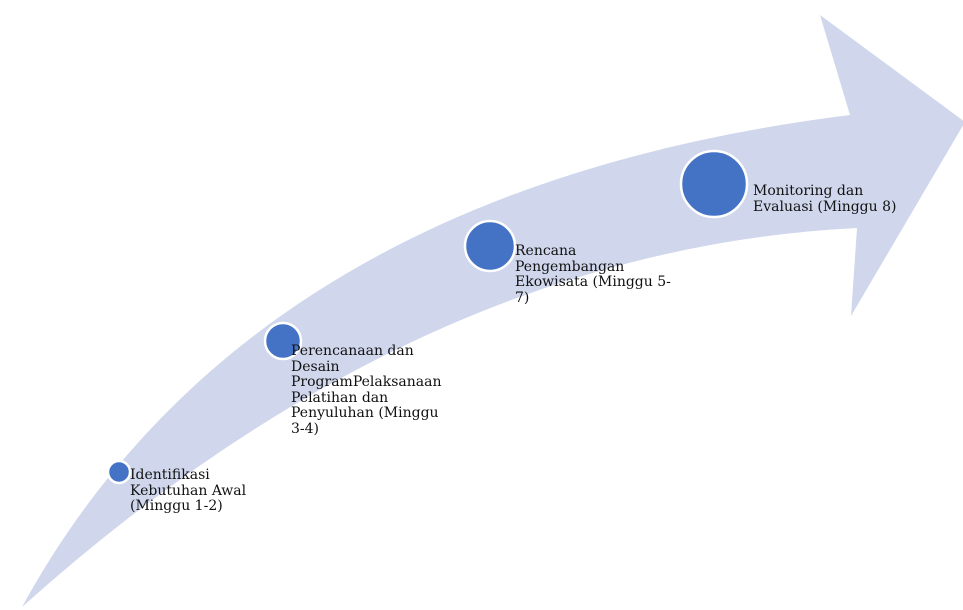  Describe the element at coordinates (825, 199) in the screenshot. I see `stage-label-4: Monitoring dan Evaluasi (Minggu 8)` at that location.